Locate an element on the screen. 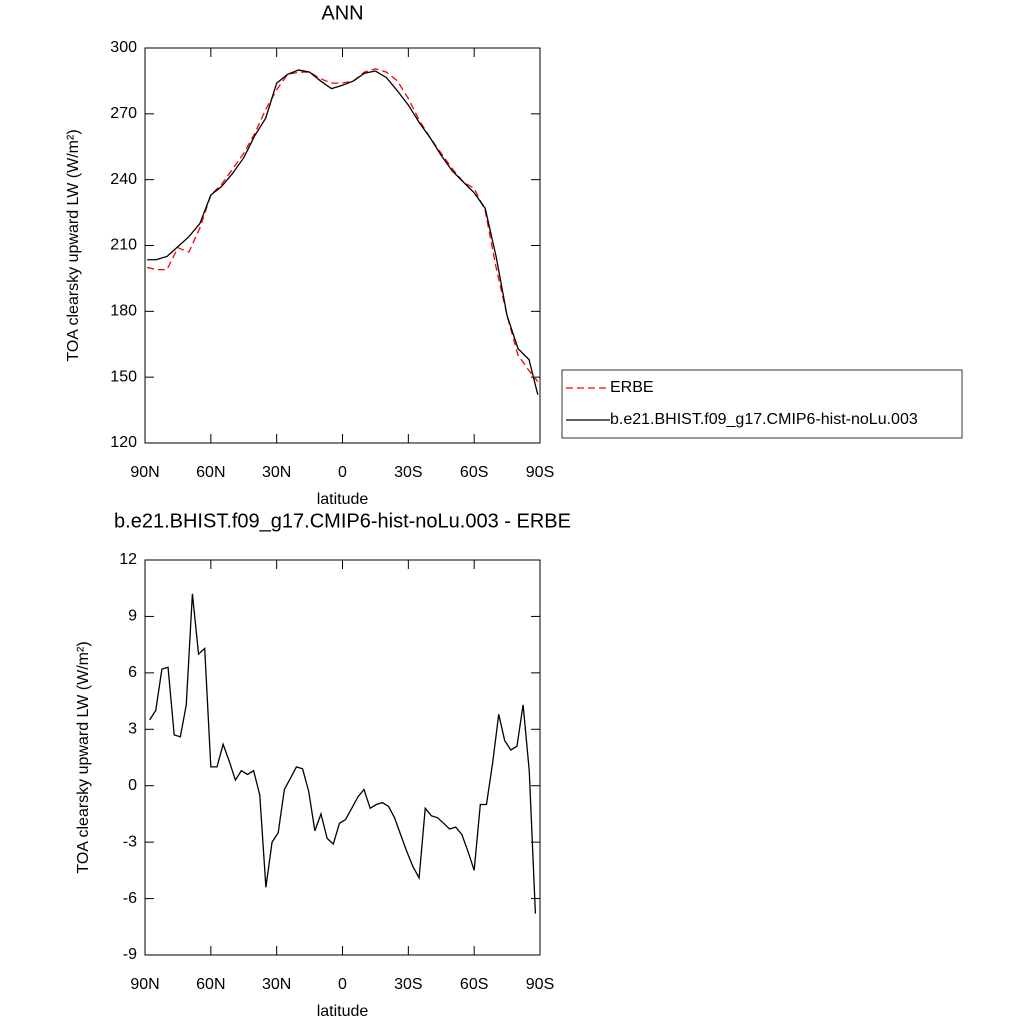 The height and width of the screenshot is (1024, 1024). y-tick-label: 270 is located at coordinates (123, 113).